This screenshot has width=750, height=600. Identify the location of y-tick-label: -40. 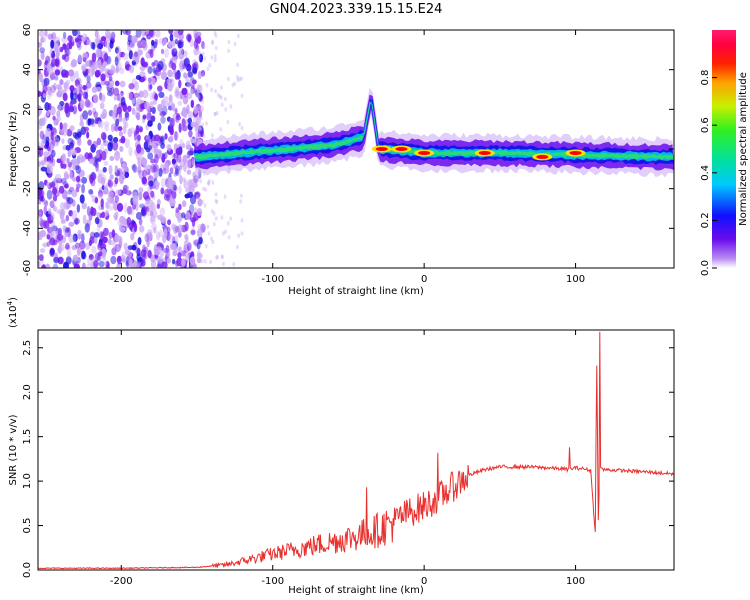
(27, 228).